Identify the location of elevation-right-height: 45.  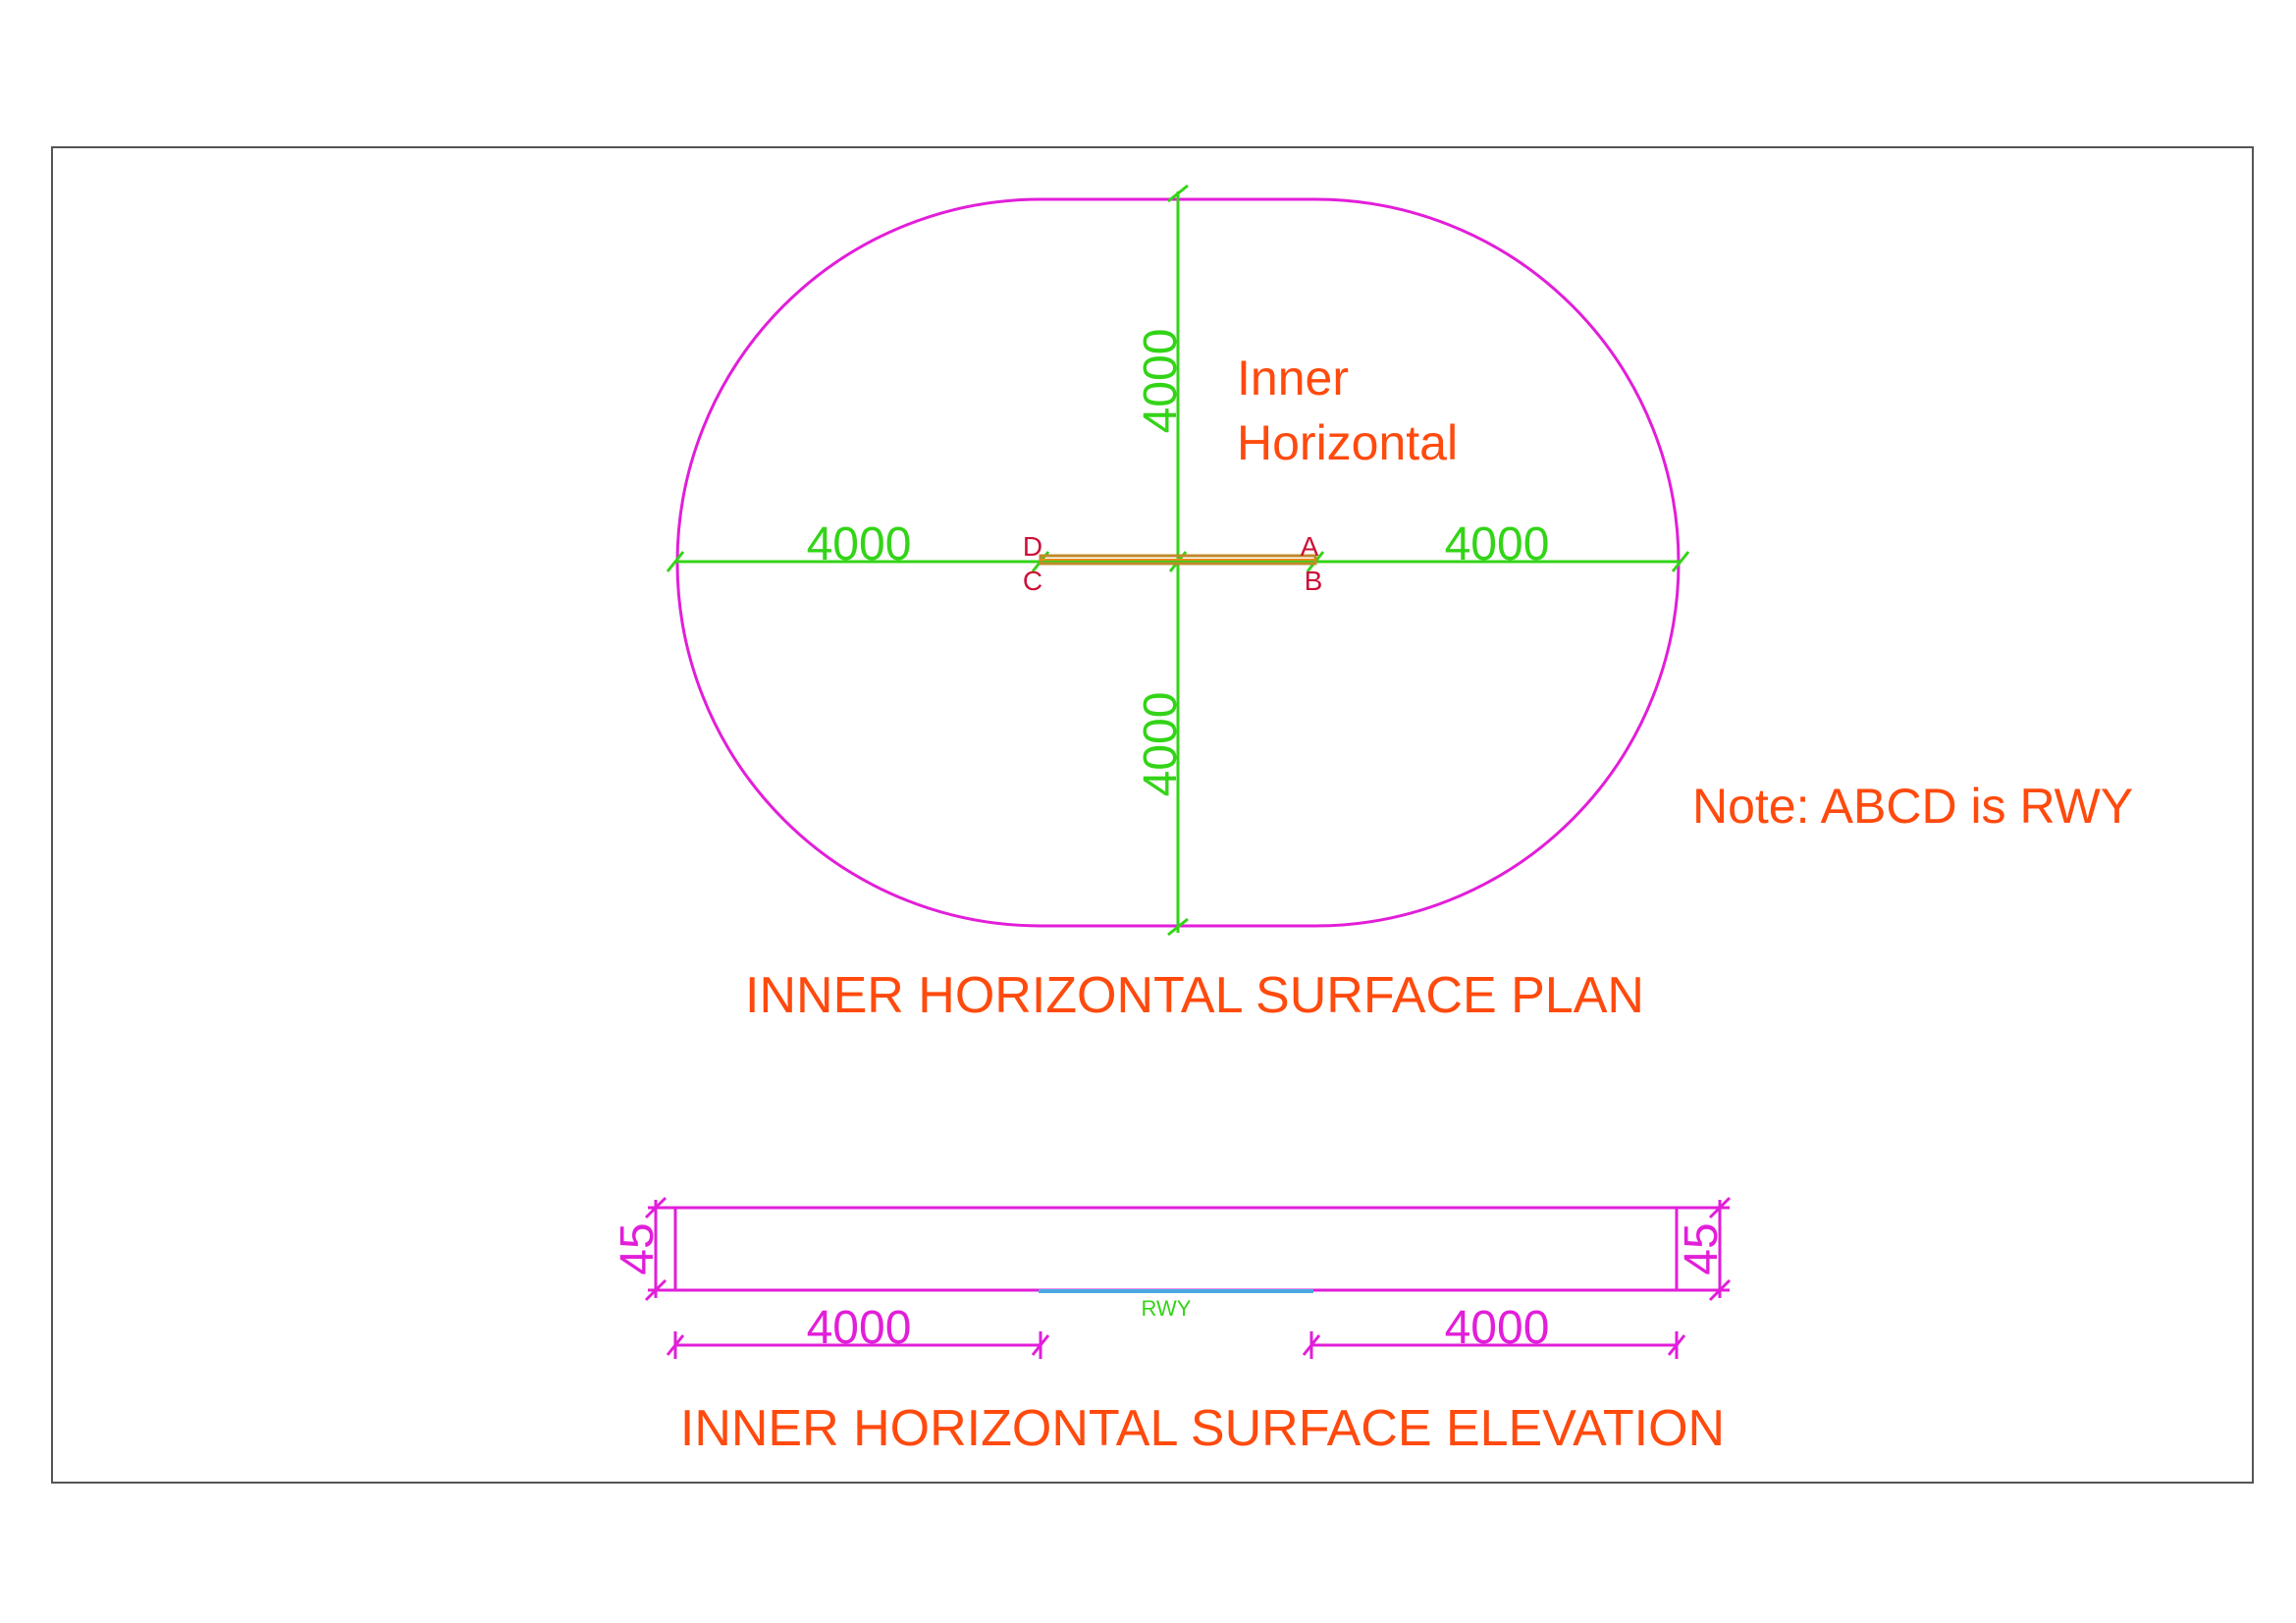
(1702, 1248).